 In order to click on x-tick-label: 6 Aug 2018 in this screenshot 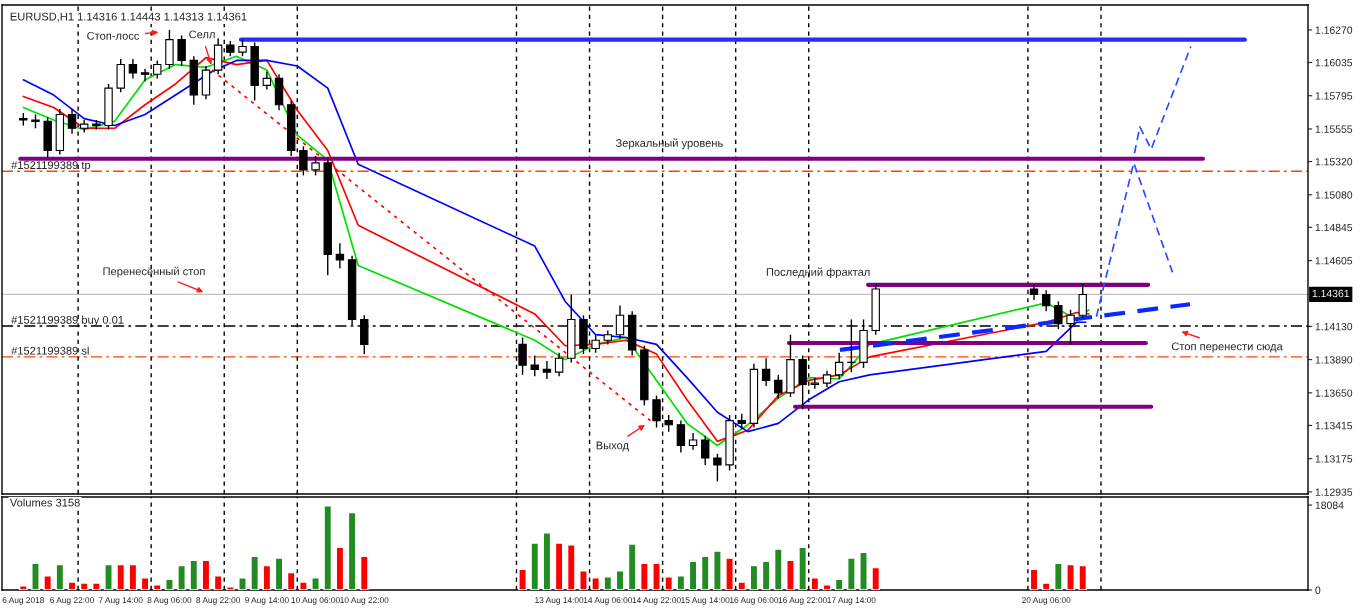, I will do `click(23, 601)`.